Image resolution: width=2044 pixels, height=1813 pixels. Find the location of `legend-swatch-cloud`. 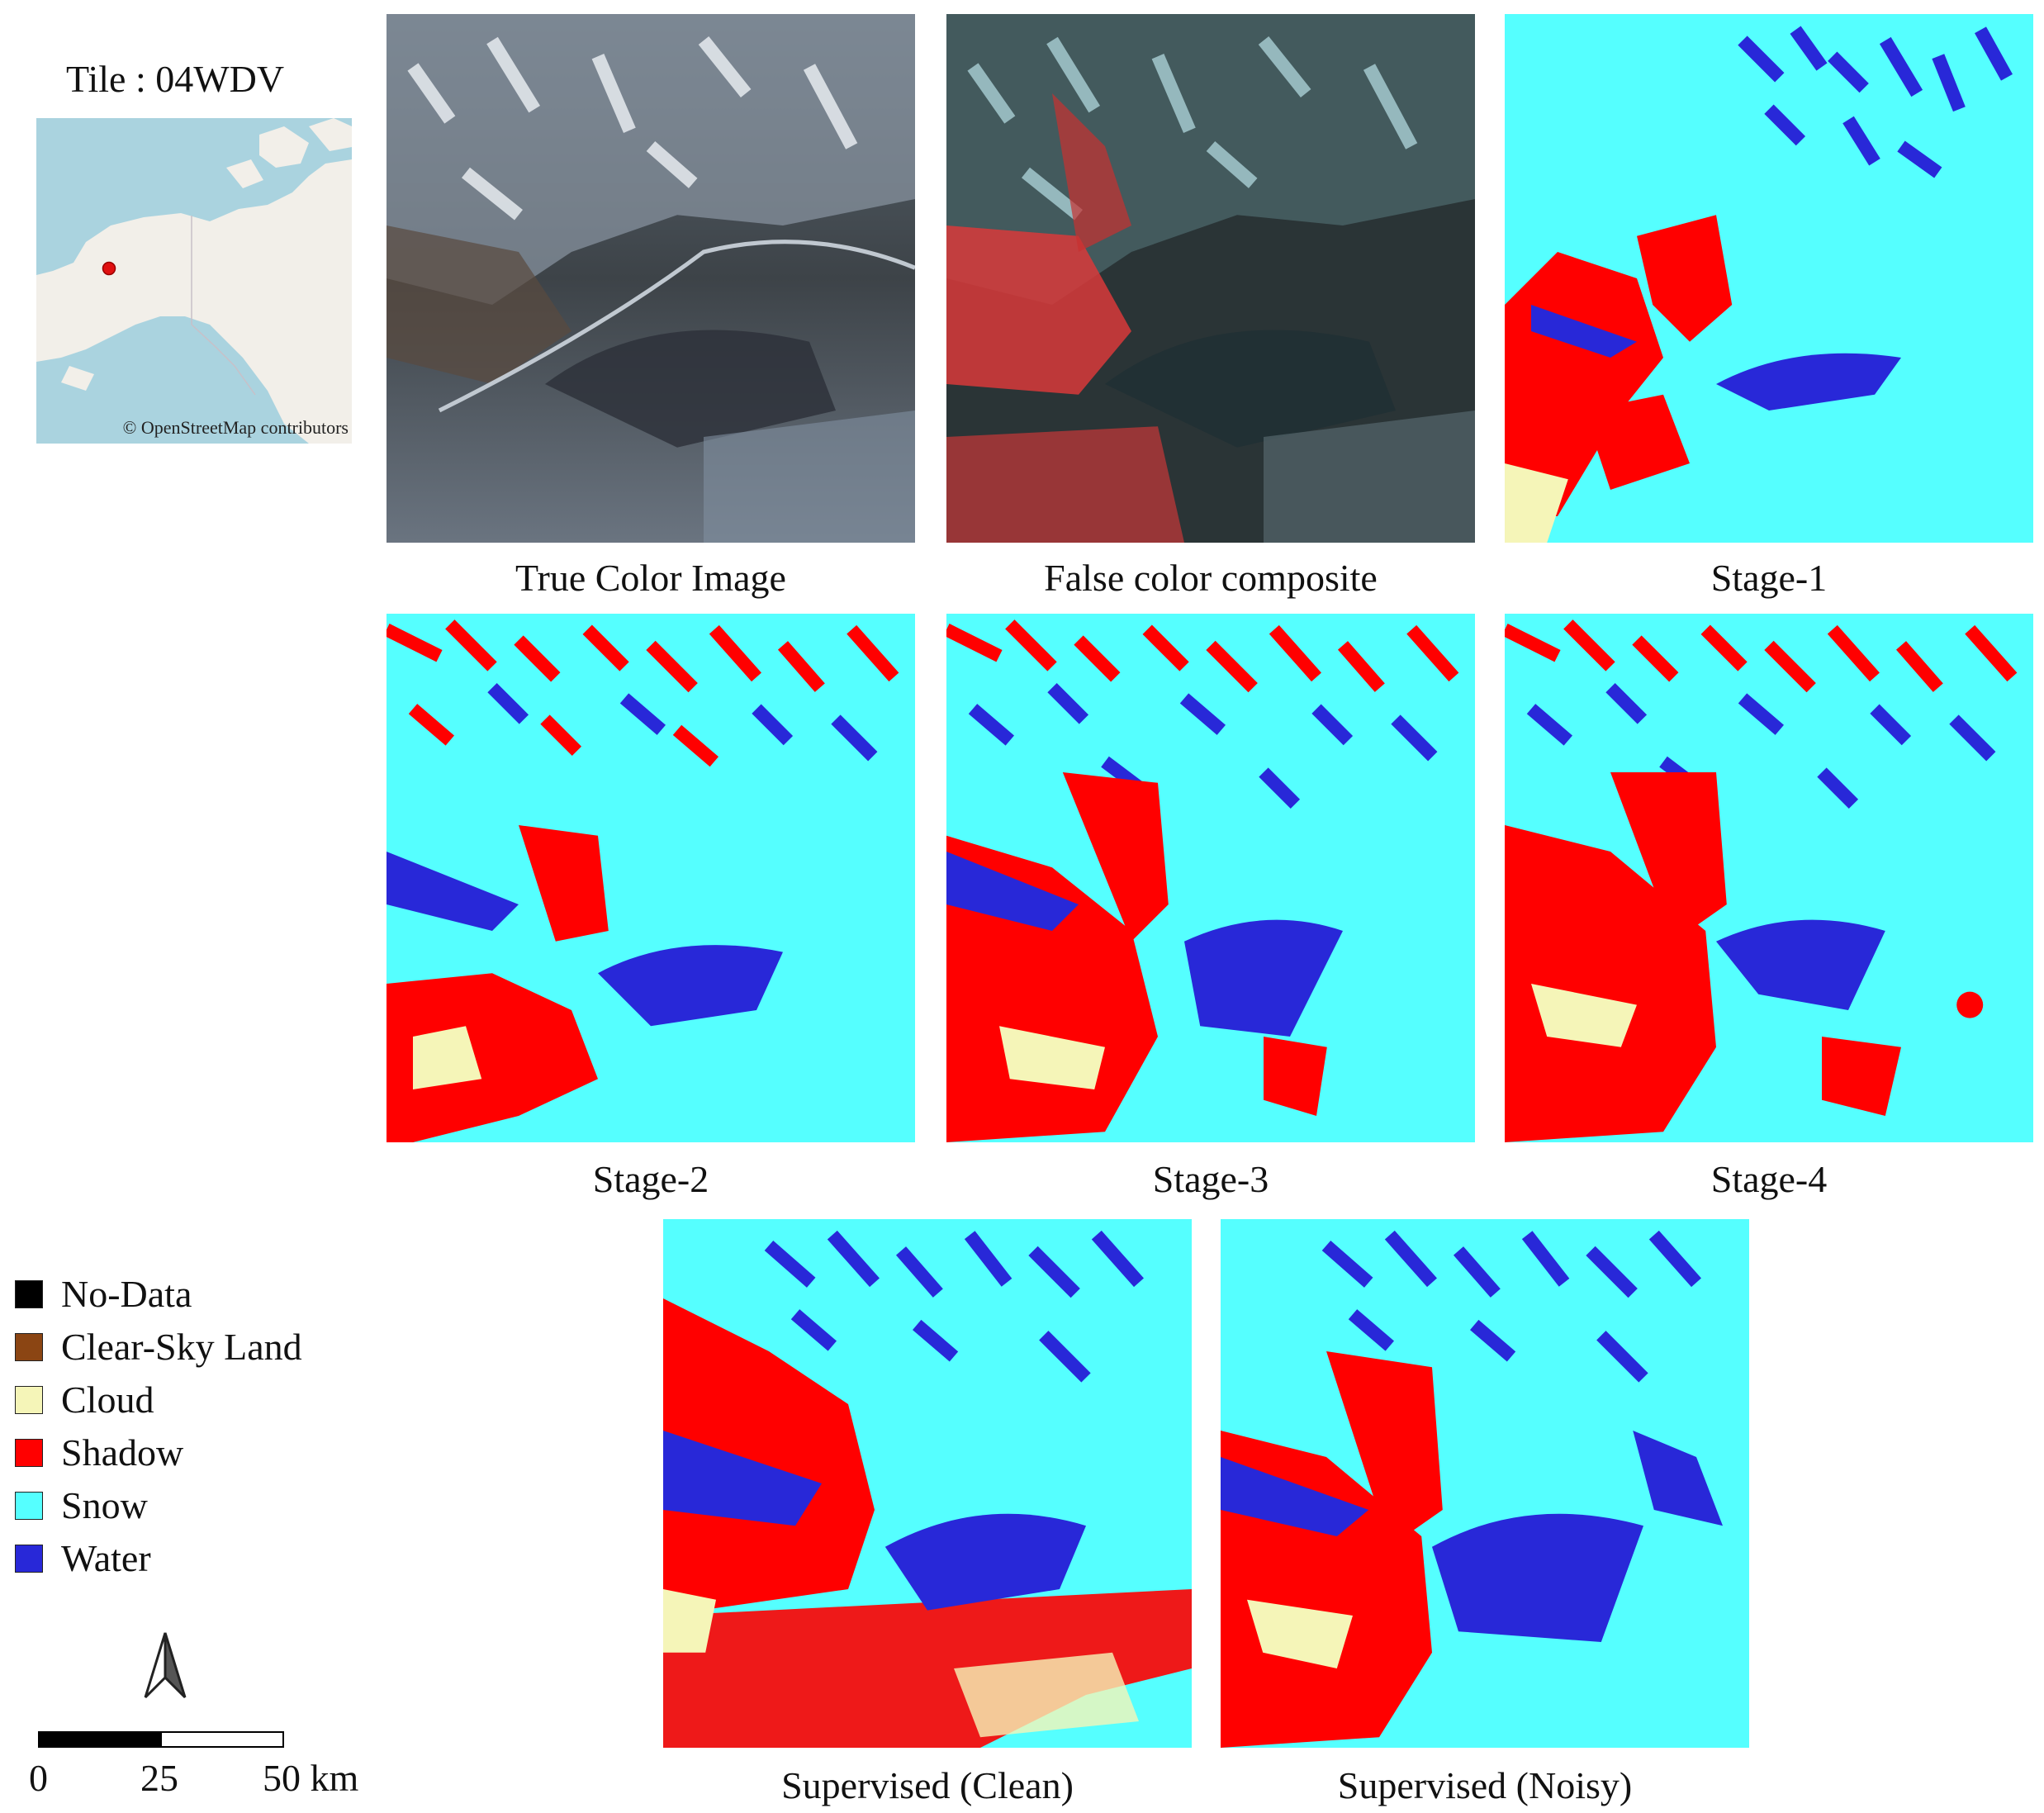

legend-swatch-cloud is located at coordinates (29, 1400).